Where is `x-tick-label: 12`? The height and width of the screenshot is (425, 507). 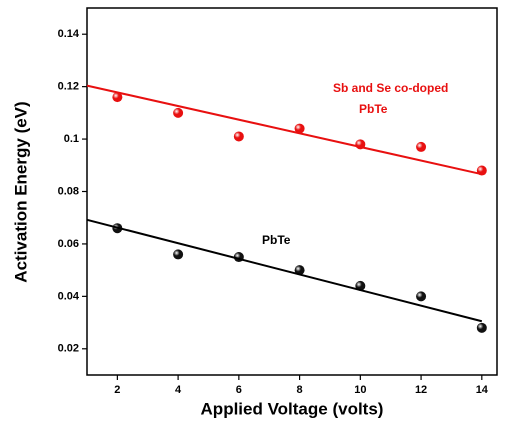 x-tick-label: 12 is located at coordinates (421, 390).